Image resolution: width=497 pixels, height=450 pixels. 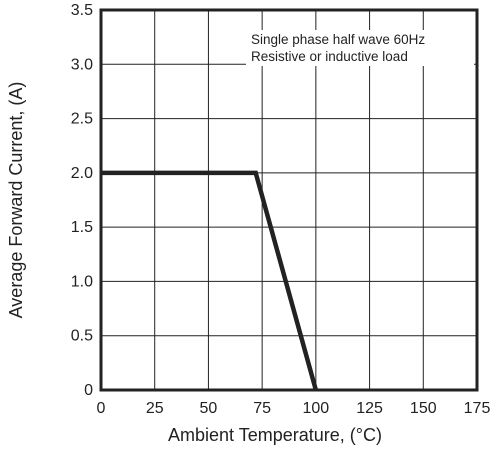 What do you see at coordinates (338, 39) in the screenshot?
I see `annotation-line-1: Single phase half wave 60Hz` at bounding box center [338, 39].